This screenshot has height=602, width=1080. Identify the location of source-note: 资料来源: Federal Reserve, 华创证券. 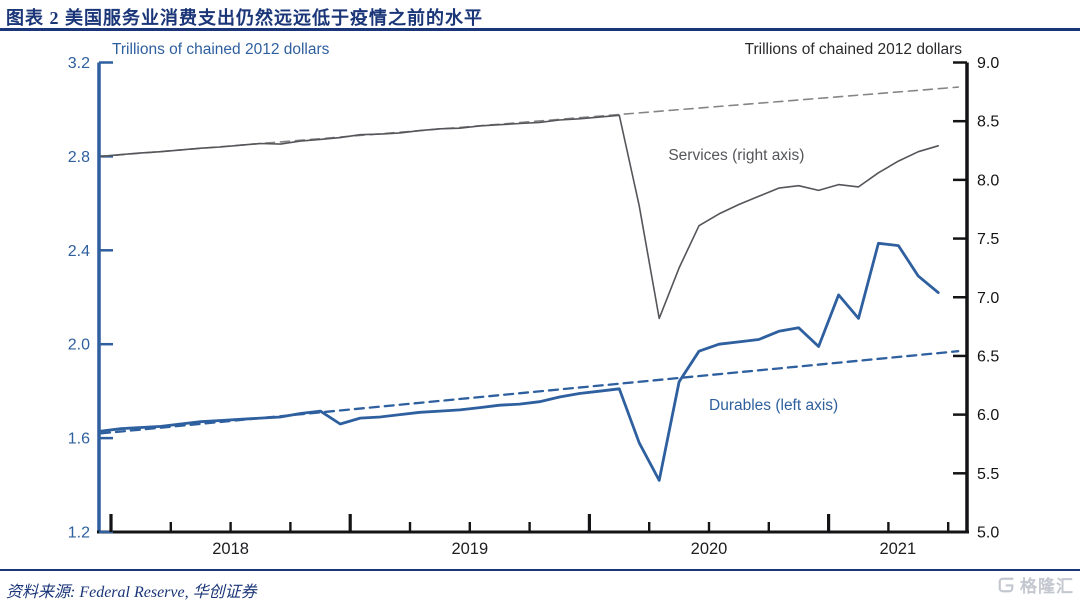
(131, 592).